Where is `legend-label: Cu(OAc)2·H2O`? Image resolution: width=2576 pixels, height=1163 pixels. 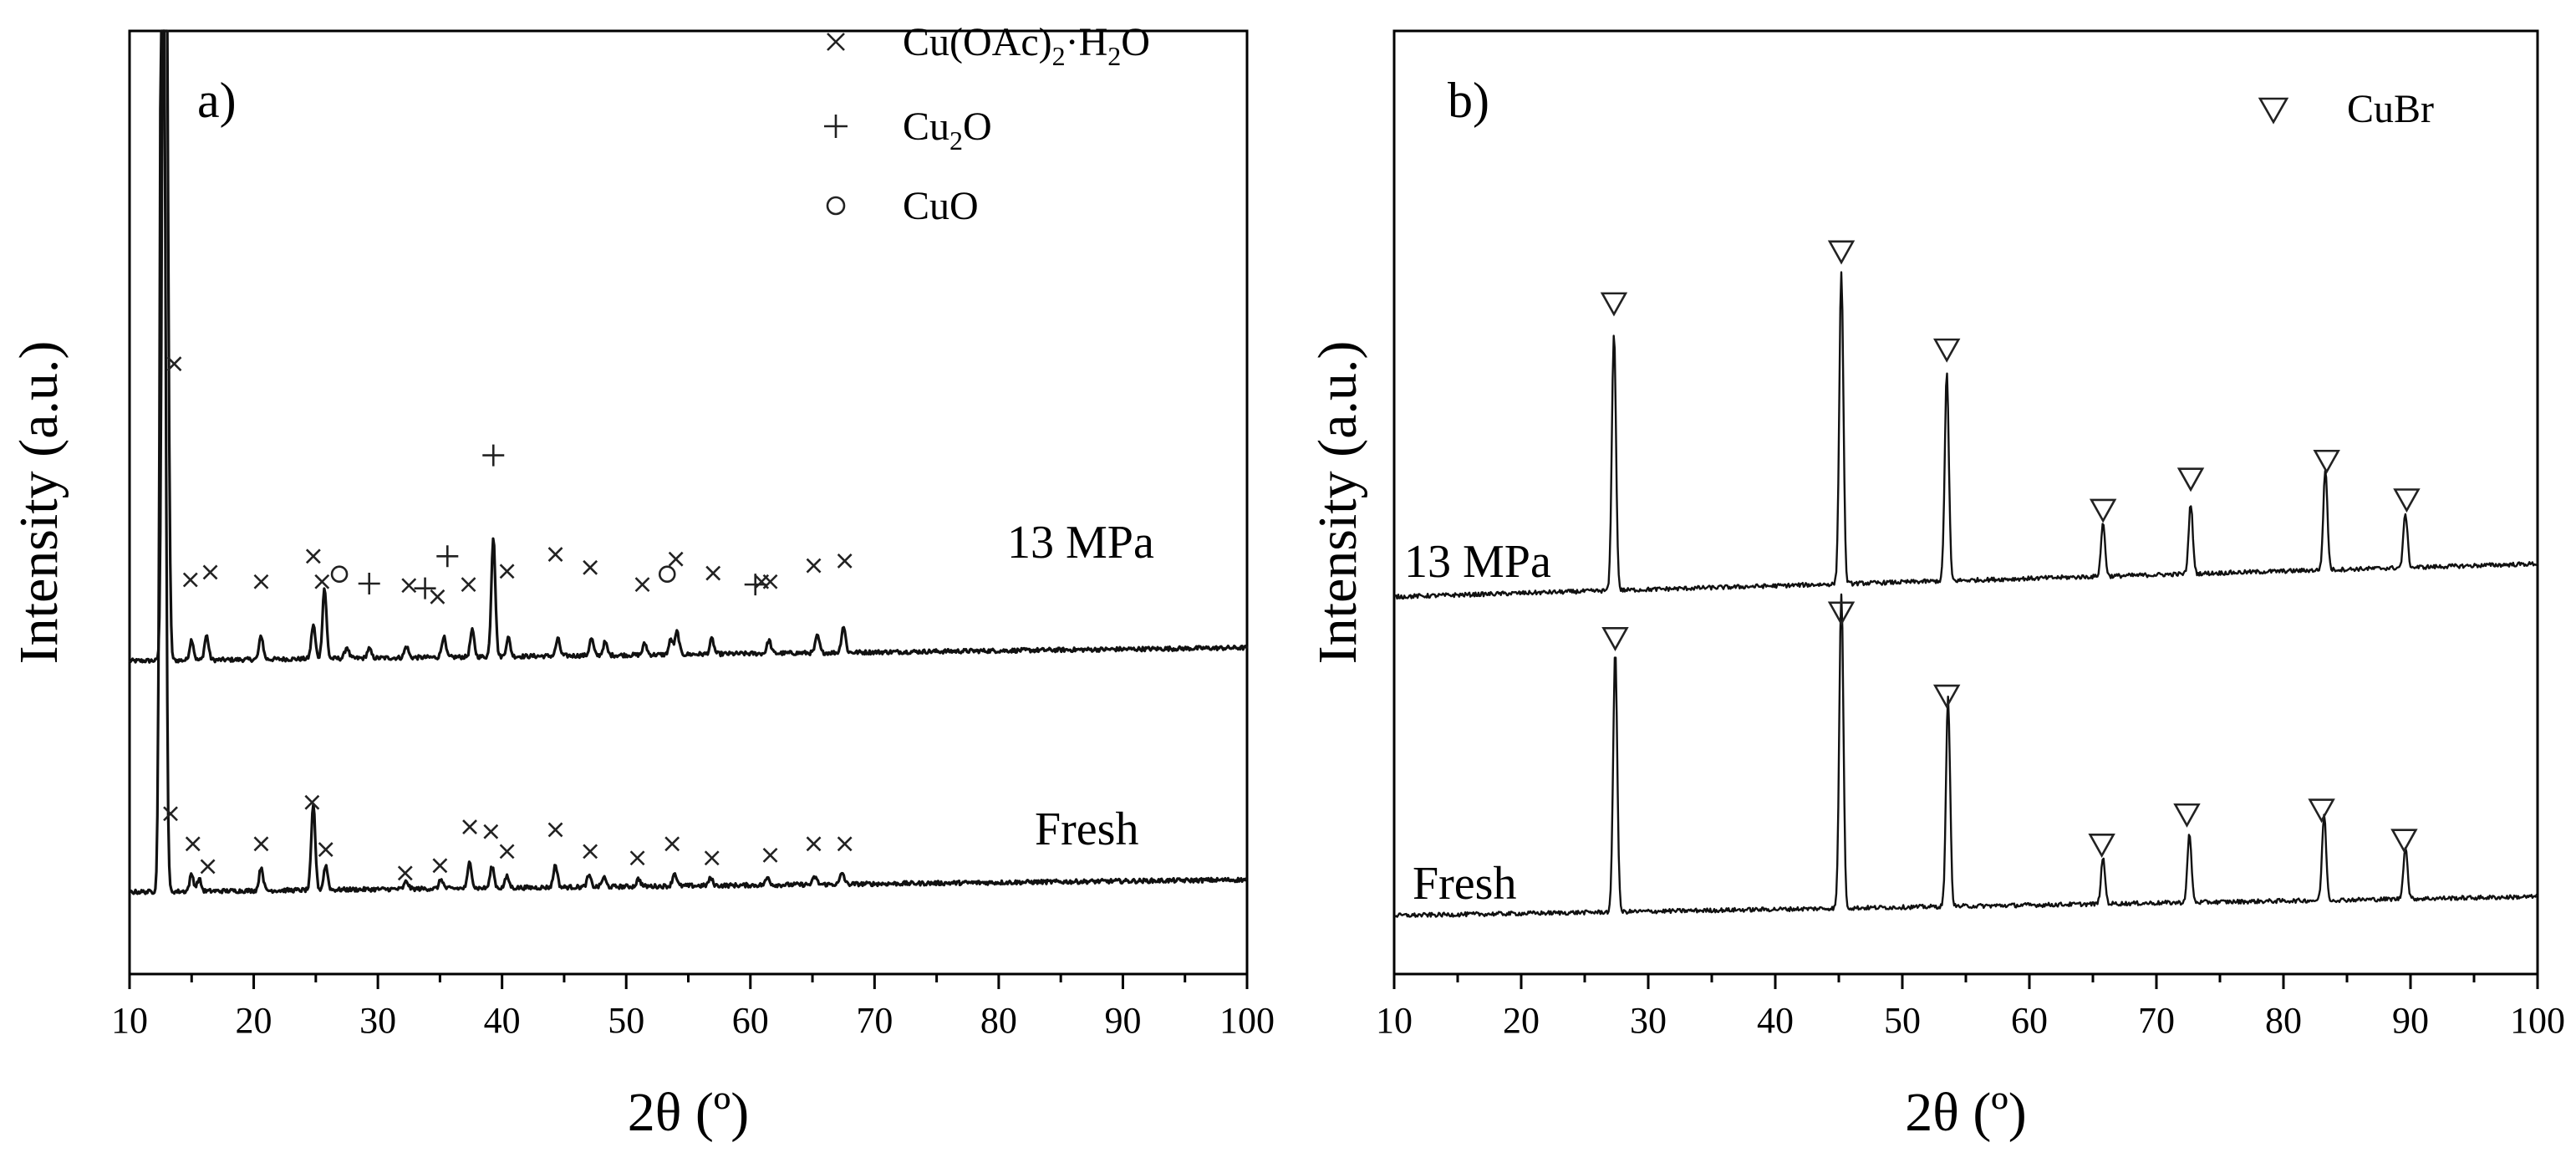 legend-label: Cu(OAc)2·H2O is located at coordinates (1026, 45).